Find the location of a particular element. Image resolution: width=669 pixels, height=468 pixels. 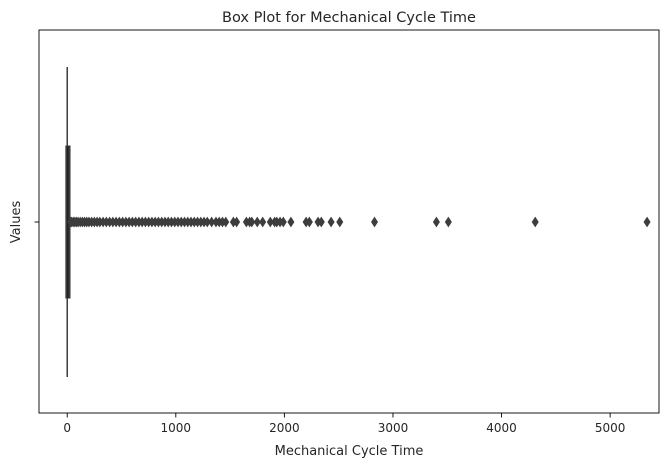

chart-title: Box Plot for Mechanical Cycle Time is located at coordinates (349, 18).